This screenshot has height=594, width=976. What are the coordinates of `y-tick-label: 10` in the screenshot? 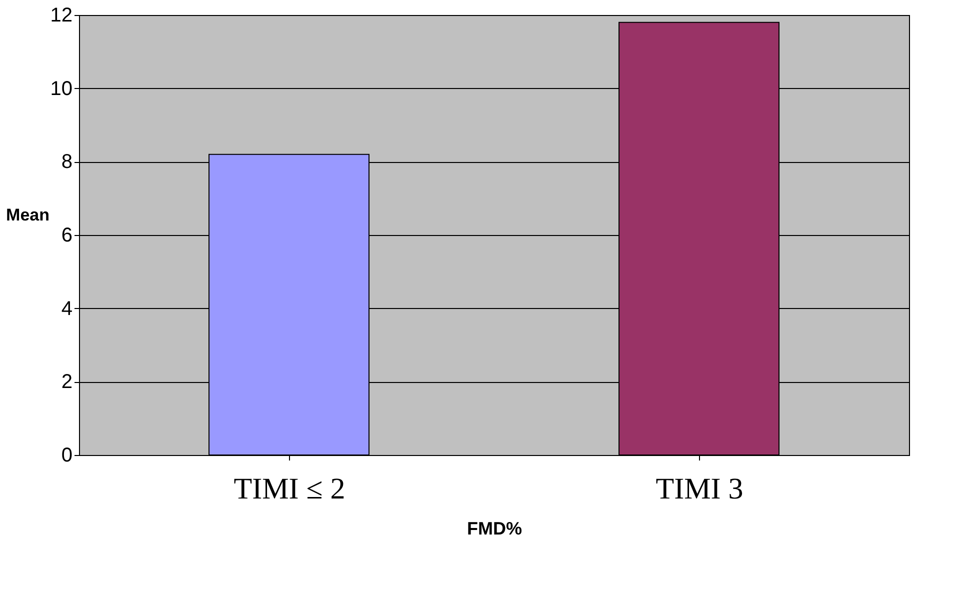 It's located at (61, 89).